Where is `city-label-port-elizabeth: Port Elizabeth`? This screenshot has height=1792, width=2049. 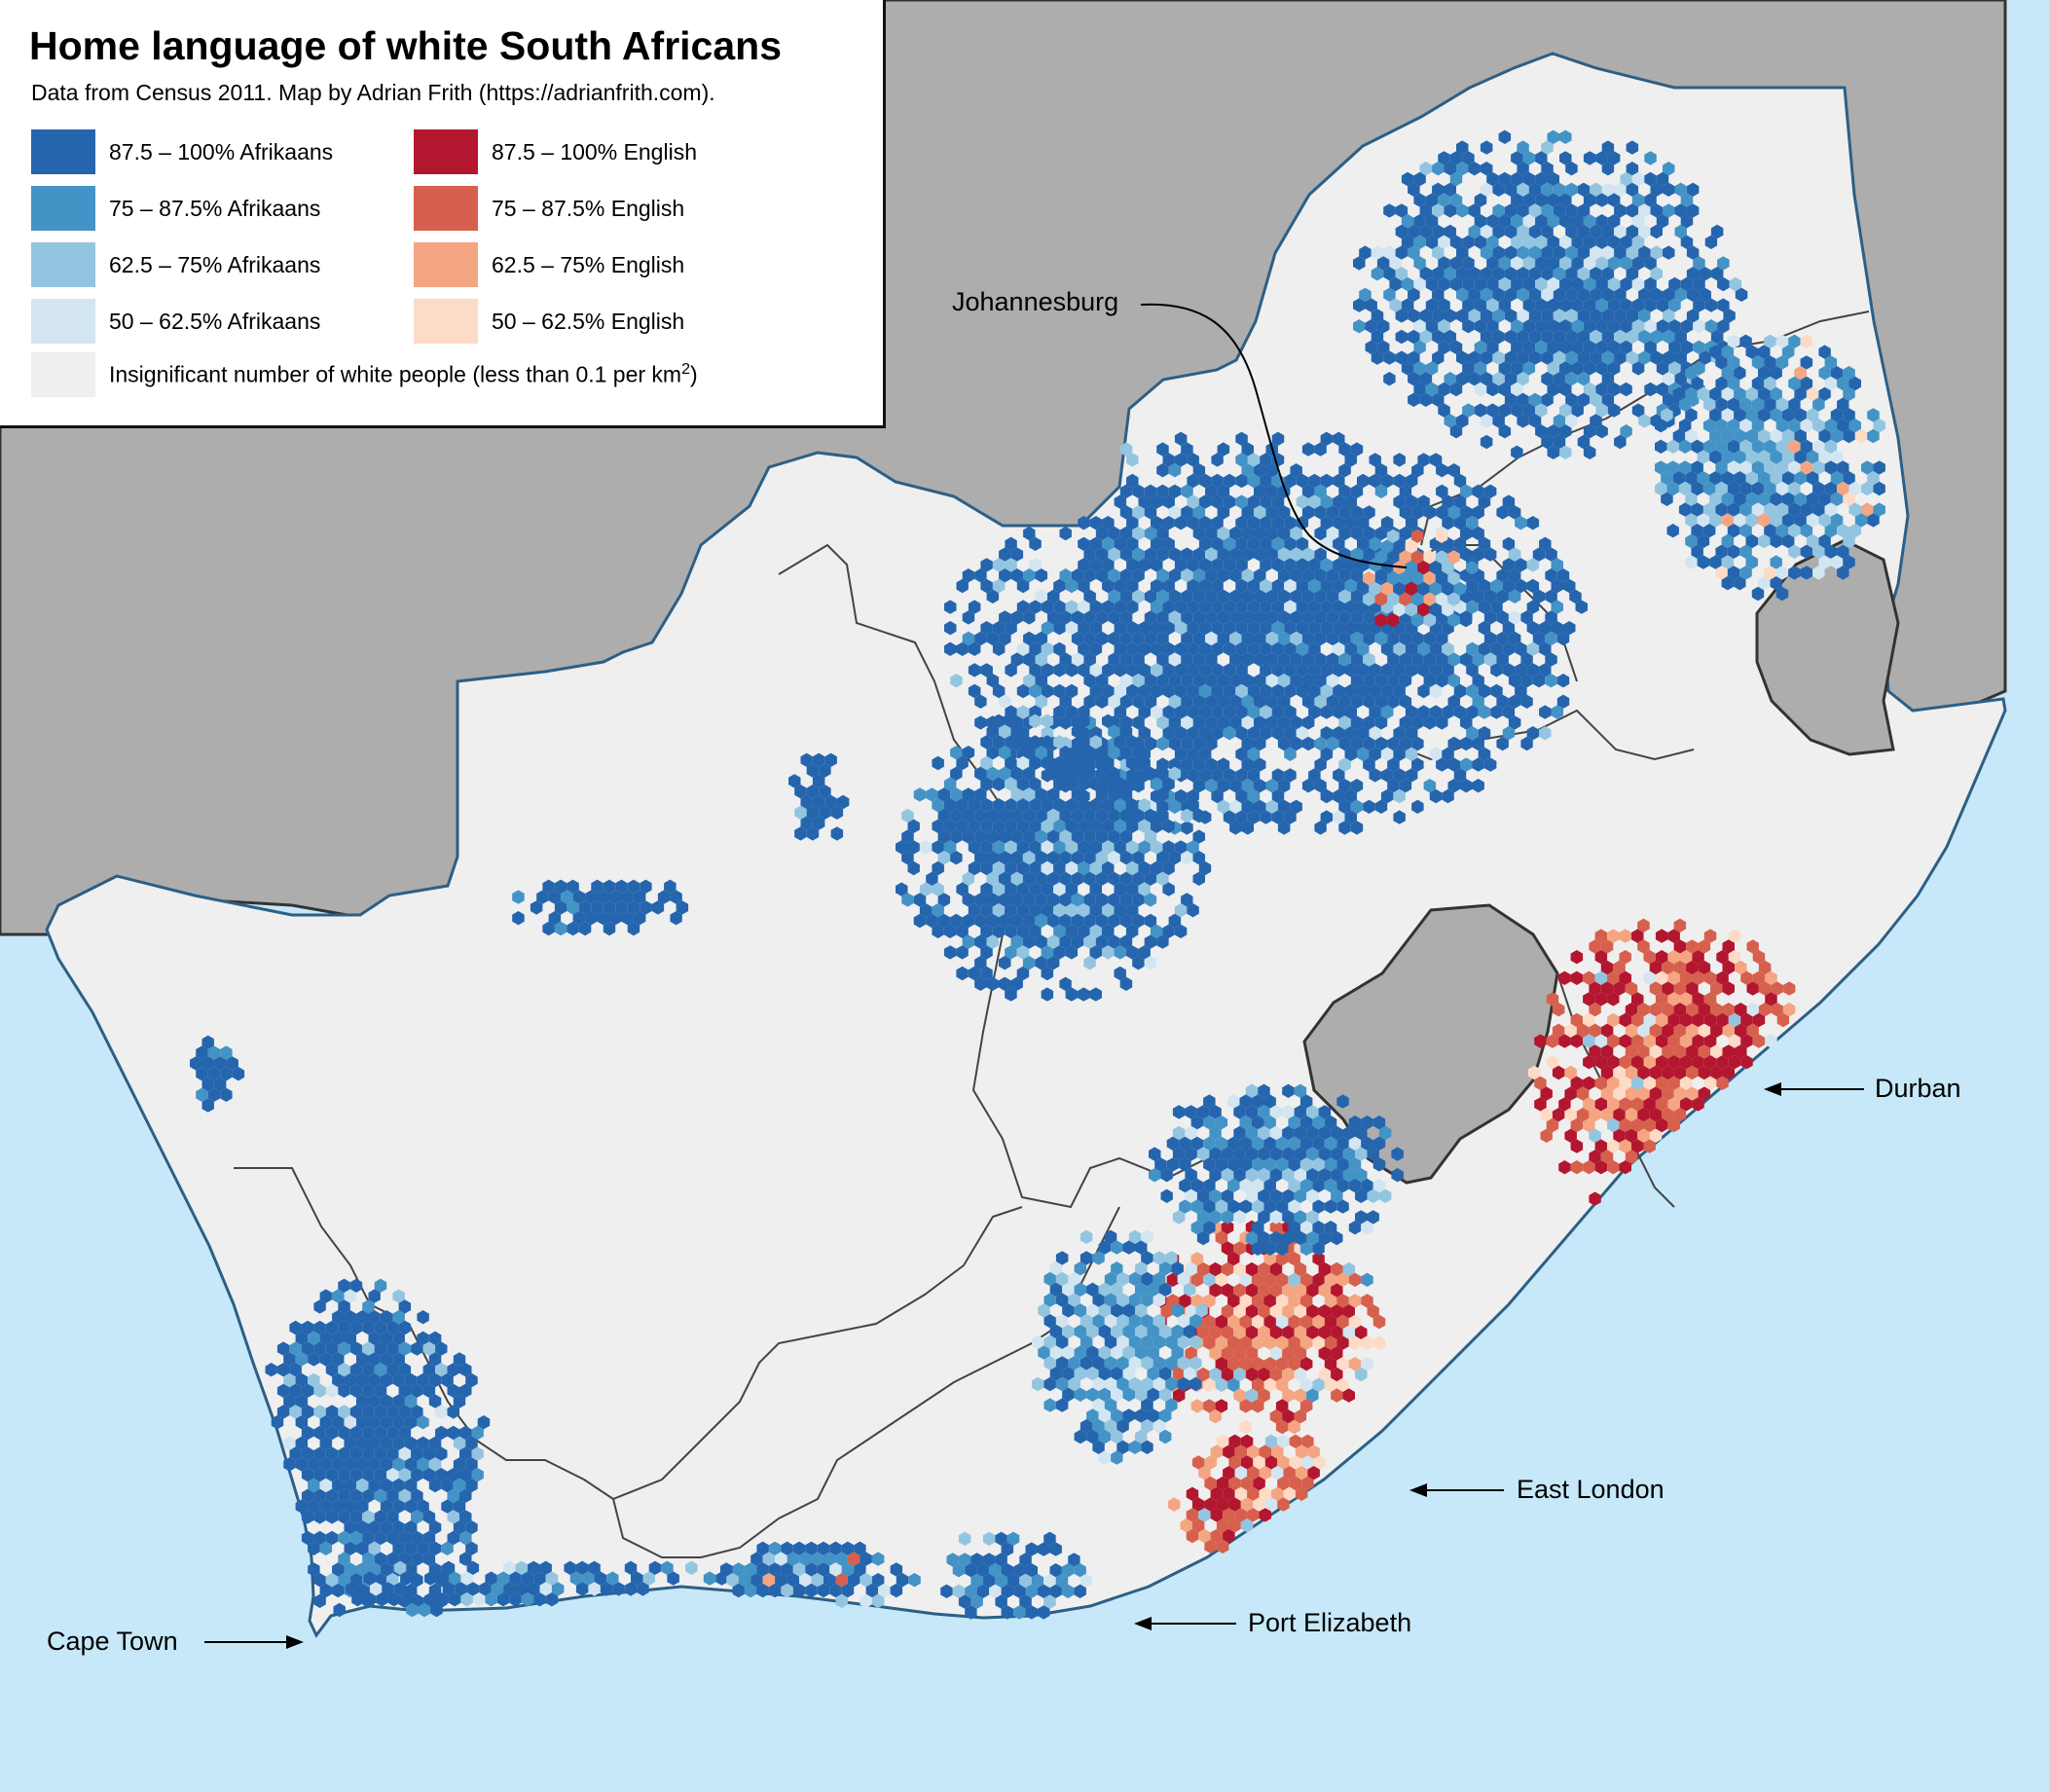 city-label-port-elizabeth: Port Elizabeth is located at coordinates (1330, 1622).